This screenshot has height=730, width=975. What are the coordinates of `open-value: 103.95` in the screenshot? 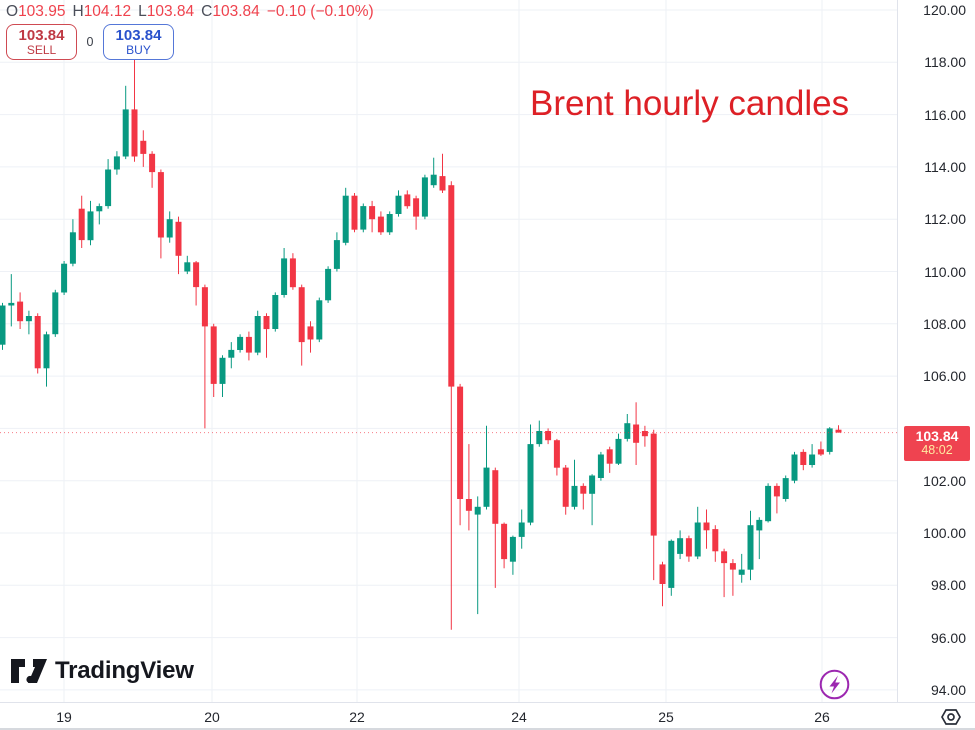 It's located at (42, 11).